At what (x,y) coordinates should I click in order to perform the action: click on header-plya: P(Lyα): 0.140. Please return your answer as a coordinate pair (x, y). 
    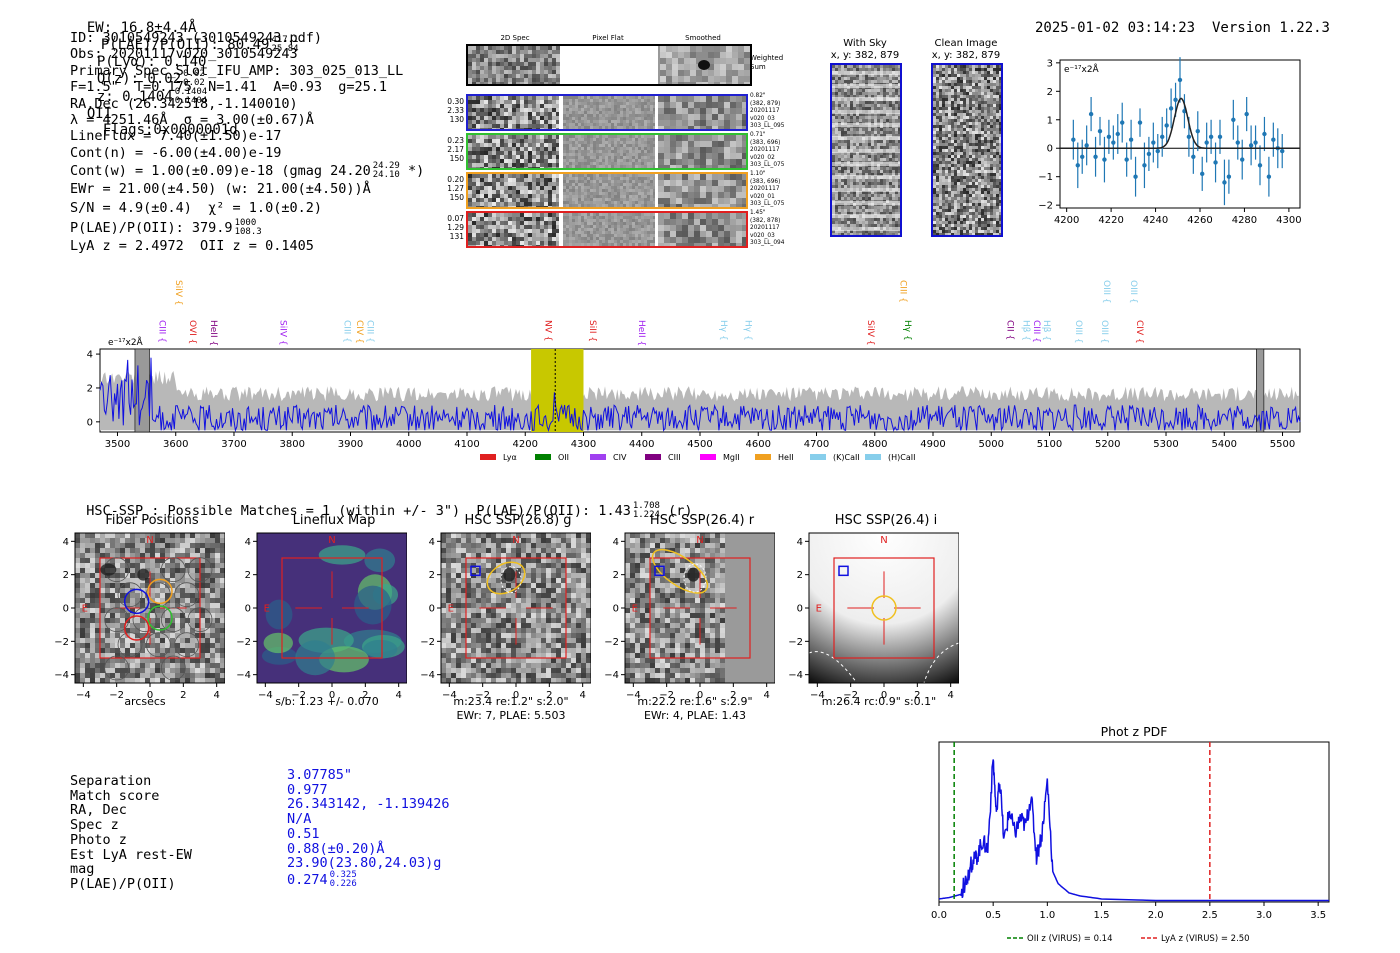
    Looking at the image, I should click on (151, 62).